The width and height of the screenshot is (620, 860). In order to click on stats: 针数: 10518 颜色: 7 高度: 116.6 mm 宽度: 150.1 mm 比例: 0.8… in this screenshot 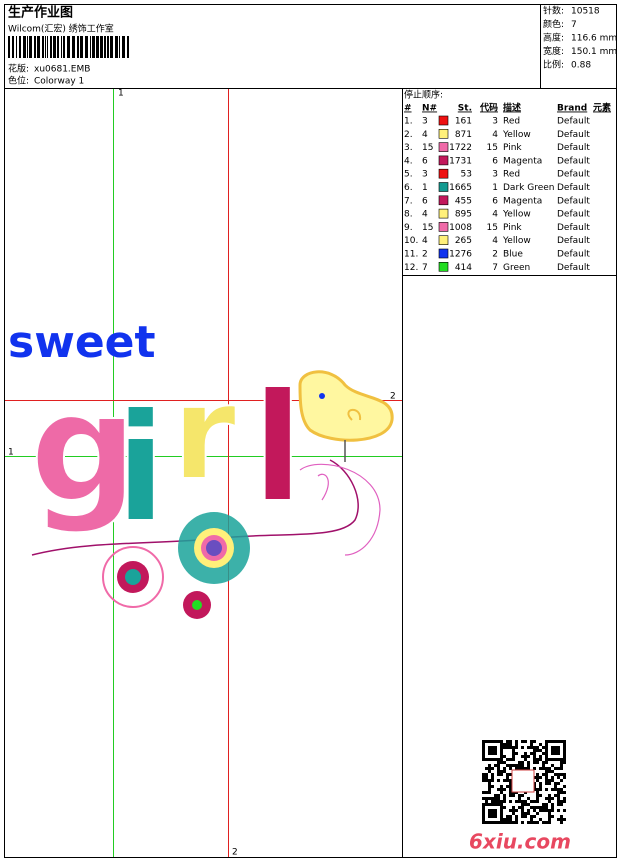, I will do `click(580, 38)`.